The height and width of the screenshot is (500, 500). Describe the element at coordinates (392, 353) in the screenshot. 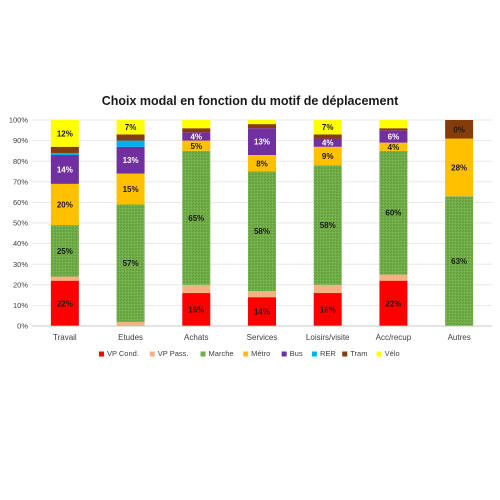

I see `legend-label: Vélo` at that location.